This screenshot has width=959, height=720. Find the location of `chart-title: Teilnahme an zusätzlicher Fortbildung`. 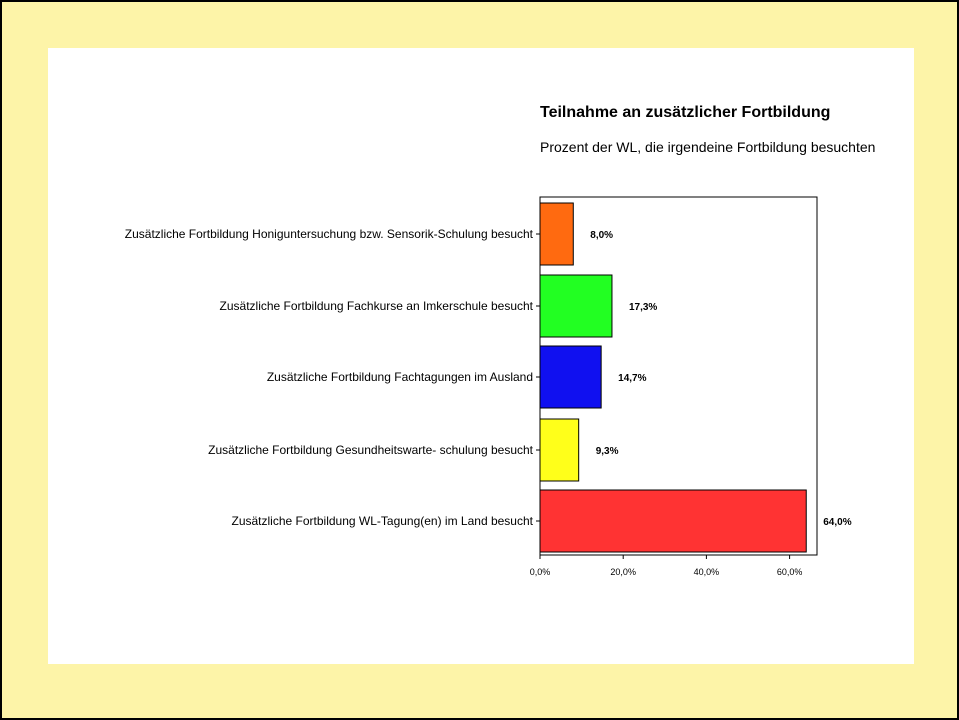

chart-title: Teilnahme an zusätzlicher Fortbildung is located at coordinates (685, 112).